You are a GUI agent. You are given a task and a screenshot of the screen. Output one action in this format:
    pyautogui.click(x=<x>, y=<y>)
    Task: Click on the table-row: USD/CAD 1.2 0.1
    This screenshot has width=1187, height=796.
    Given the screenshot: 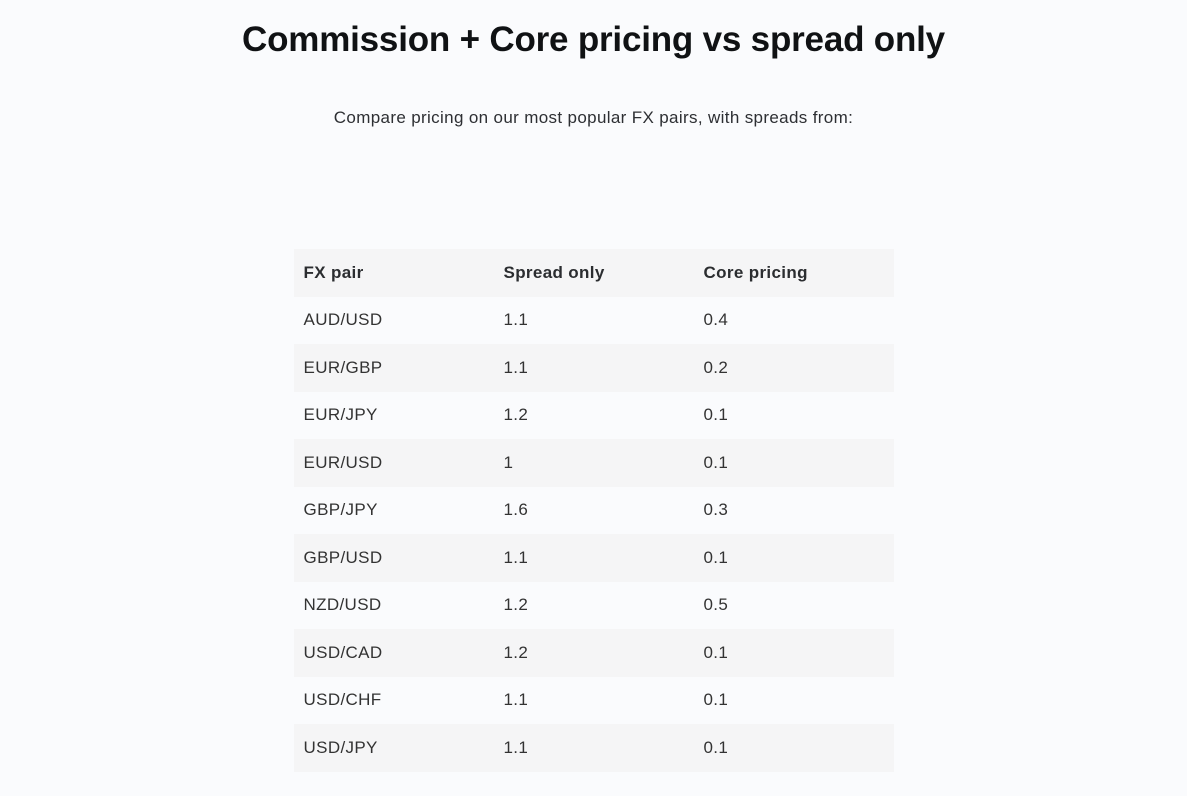 What is the action you would take?
    pyautogui.click(x=593, y=653)
    